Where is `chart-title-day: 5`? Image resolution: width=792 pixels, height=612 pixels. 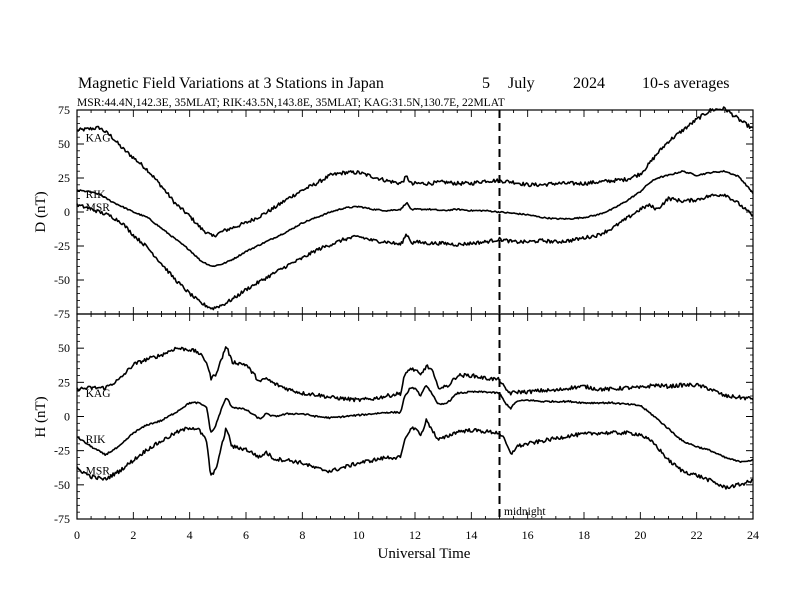 chart-title-day: 5 is located at coordinates (486, 83).